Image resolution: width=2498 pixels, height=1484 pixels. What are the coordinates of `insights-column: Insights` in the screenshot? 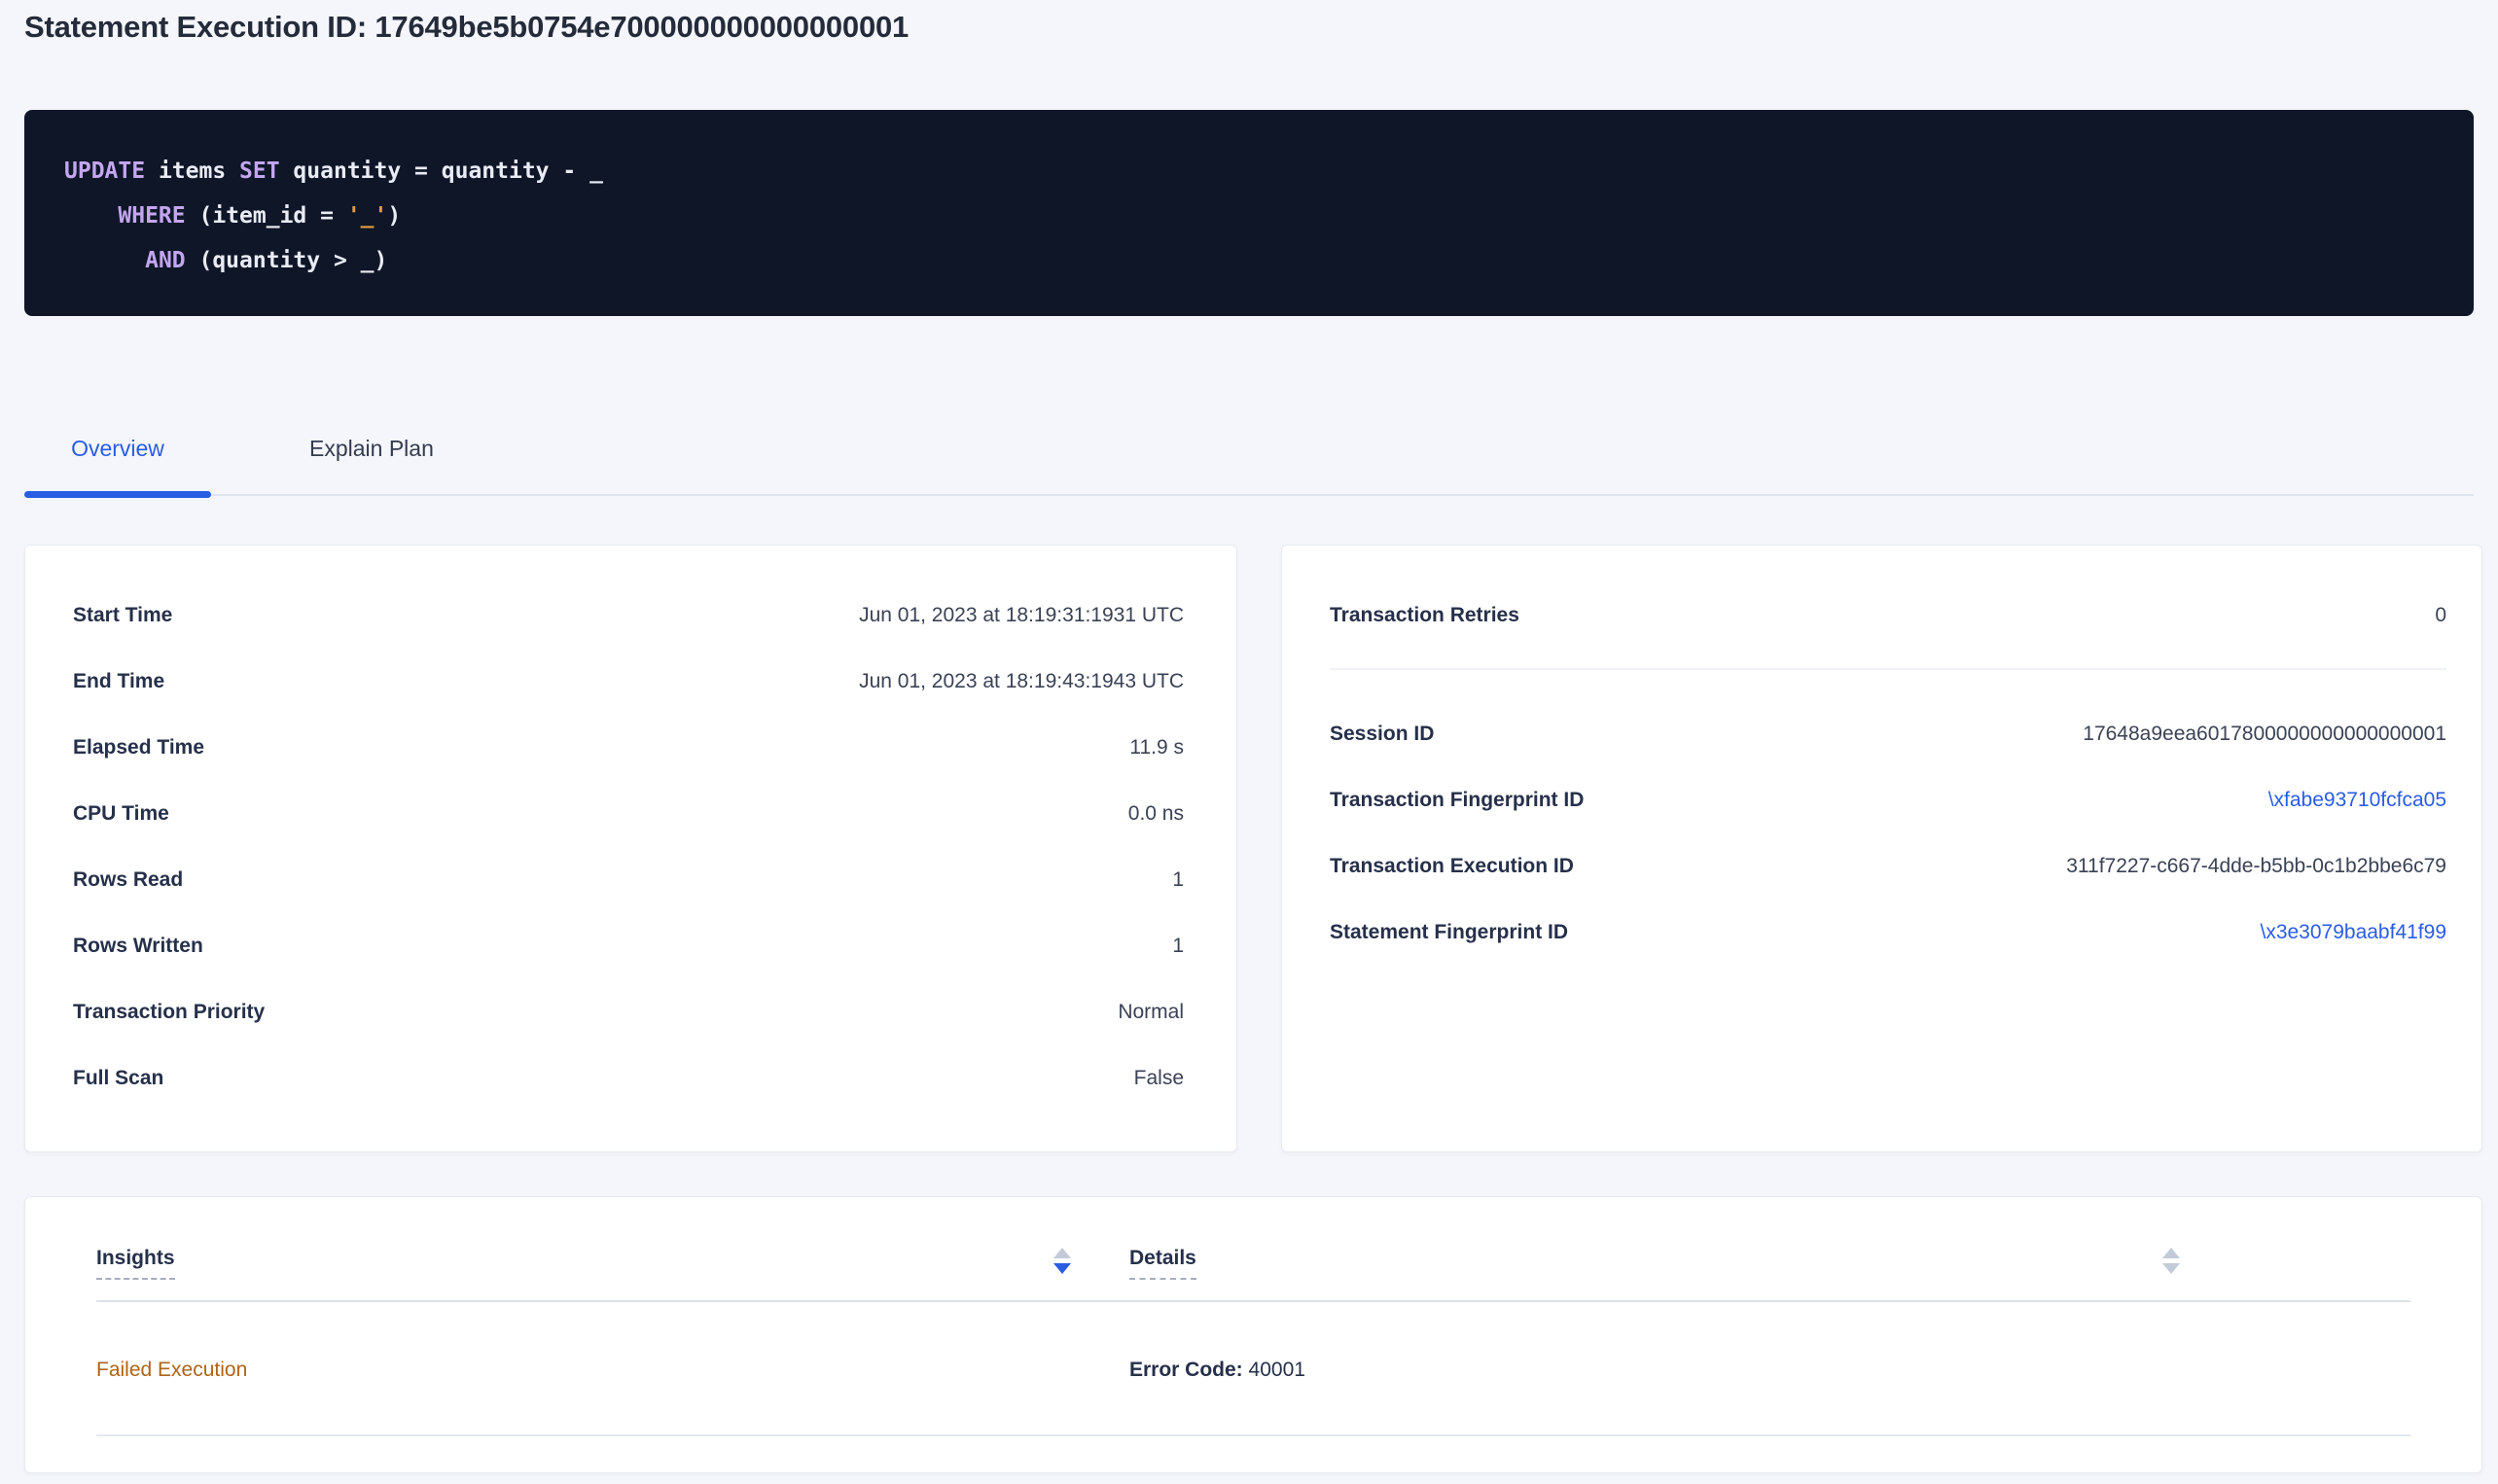 It's located at (583, 1264).